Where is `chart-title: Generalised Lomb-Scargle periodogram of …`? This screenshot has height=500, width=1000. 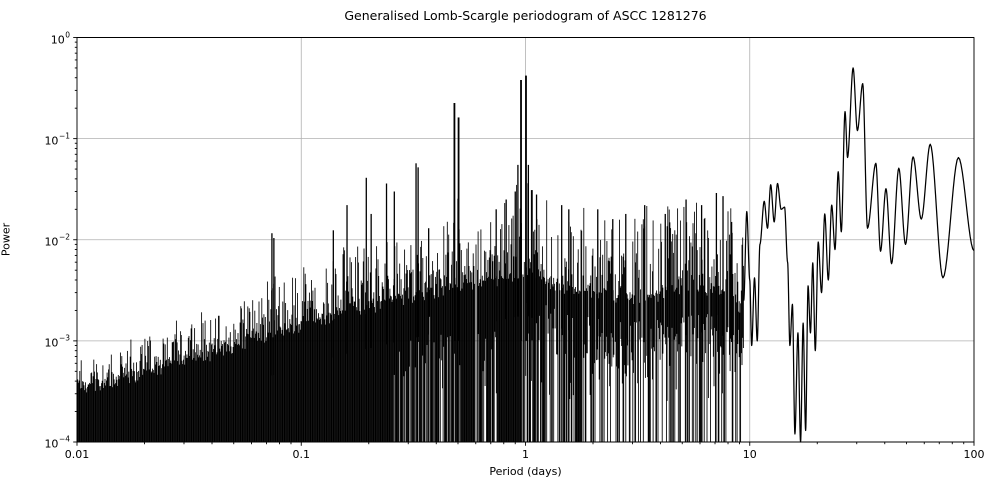 chart-title: Generalised Lomb-Scargle periodogram of … is located at coordinates (525, 15).